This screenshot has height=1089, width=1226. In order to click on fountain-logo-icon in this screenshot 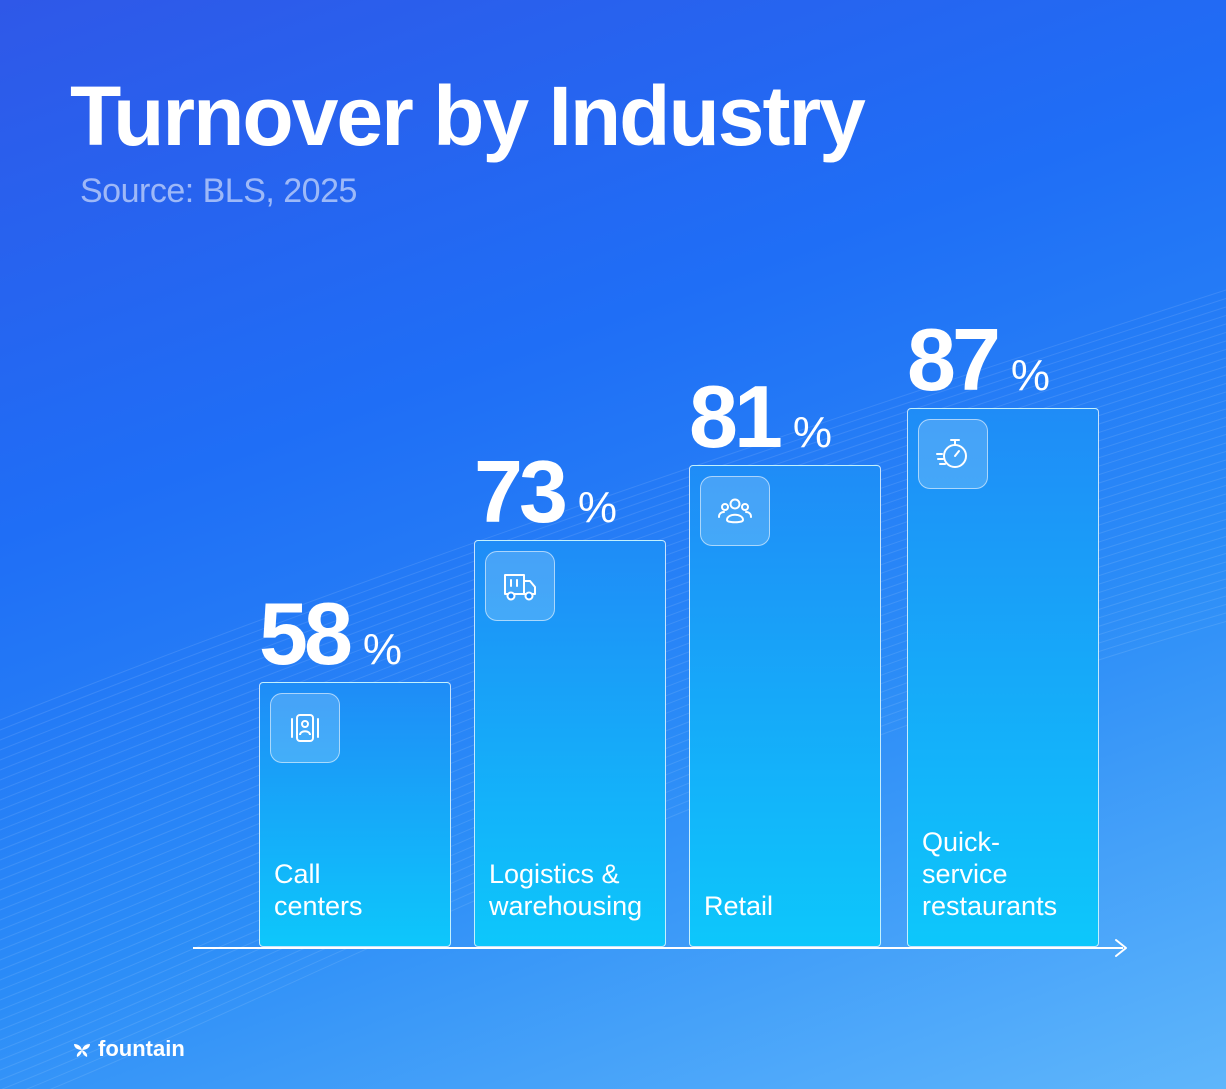, I will do `click(82, 1050)`.